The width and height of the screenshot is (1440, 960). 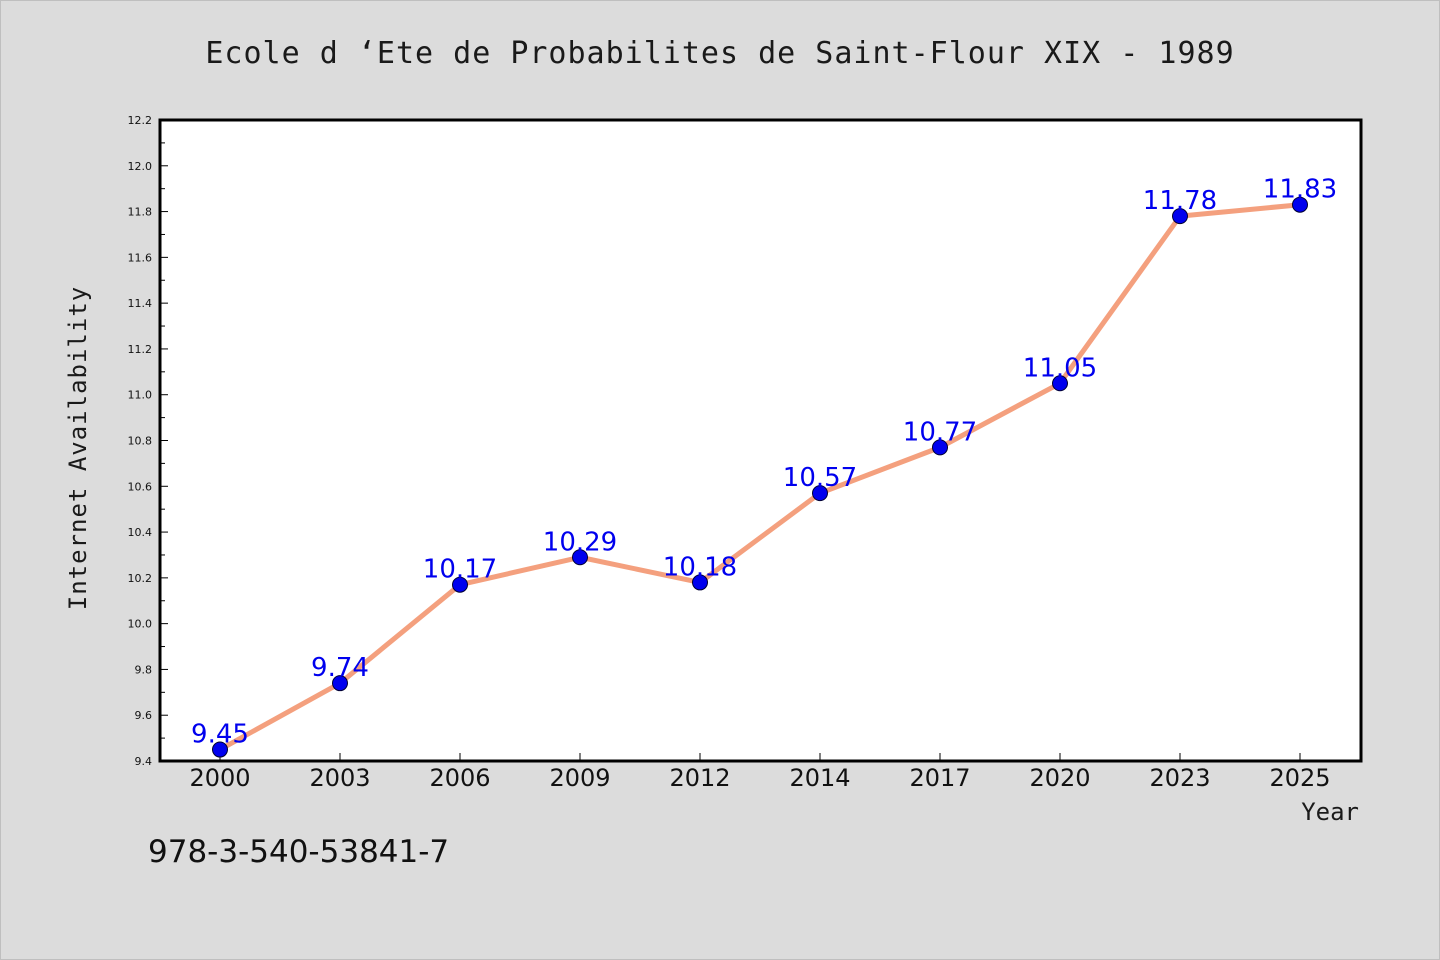 I want to click on y-tick-label: 9.4, so click(x=144, y=761).